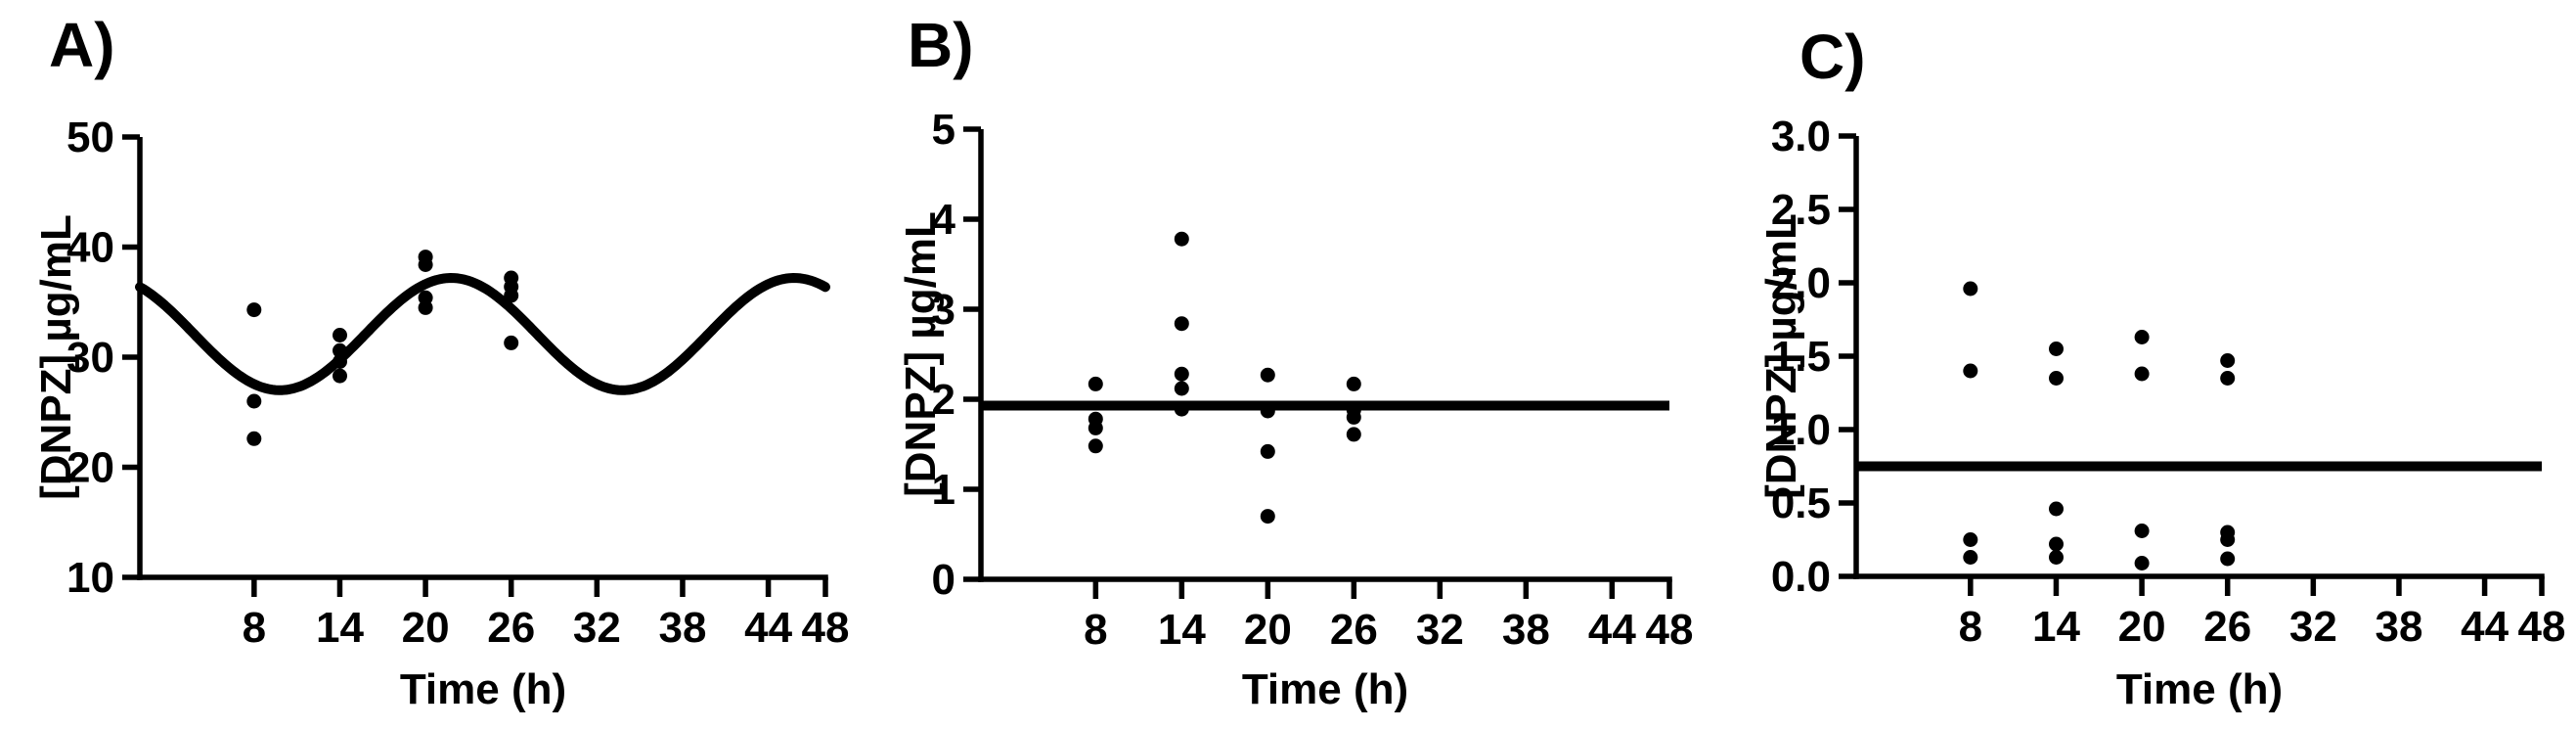 The height and width of the screenshot is (730, 2576). What do you see at coordinates (483, 334) in the screenshot?
I see `fit-curve` at bounding box center [483, 334].